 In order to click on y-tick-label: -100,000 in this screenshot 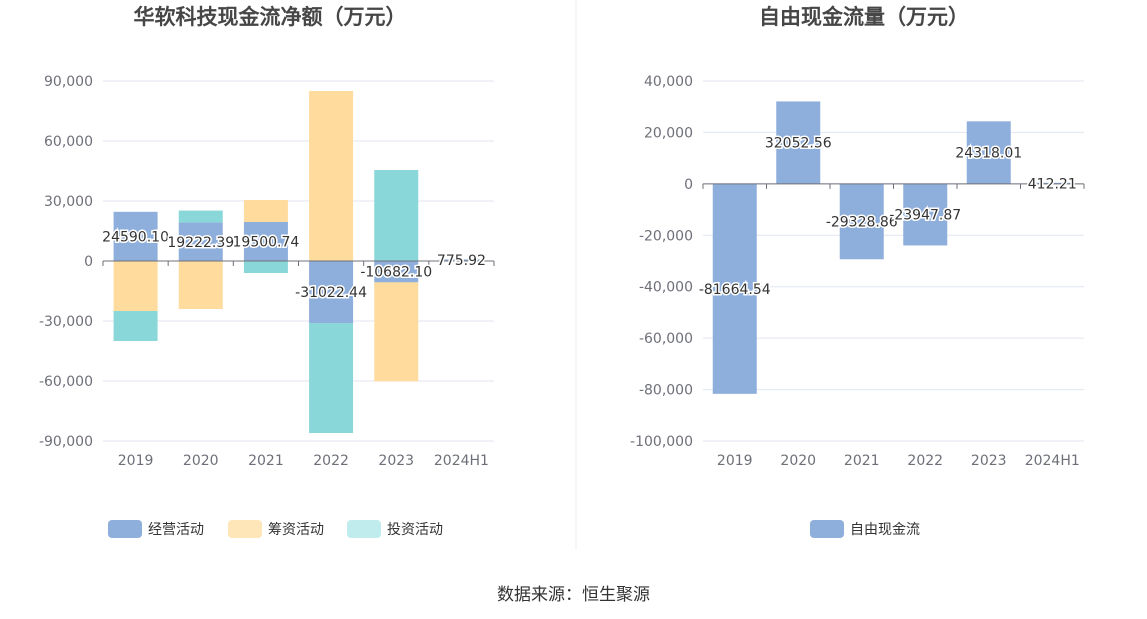, I will do `click(661, 442)`.